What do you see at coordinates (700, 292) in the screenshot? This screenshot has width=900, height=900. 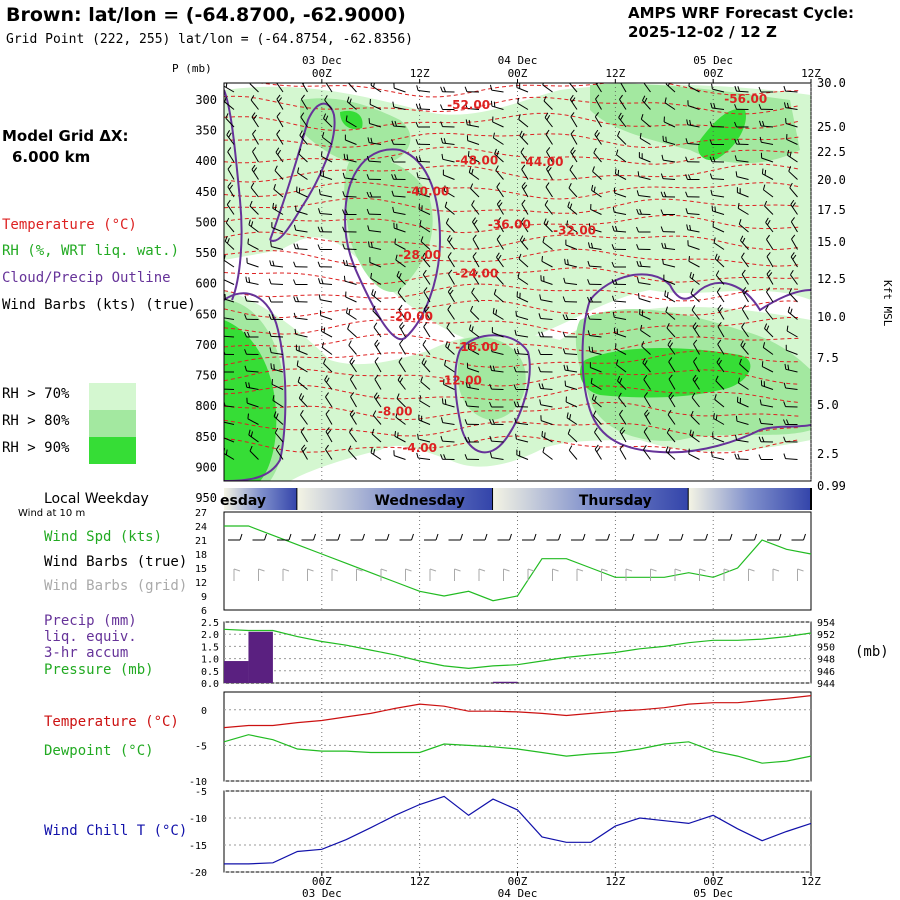 I see `cloud-outline-path` at bounding box center [700, 292].